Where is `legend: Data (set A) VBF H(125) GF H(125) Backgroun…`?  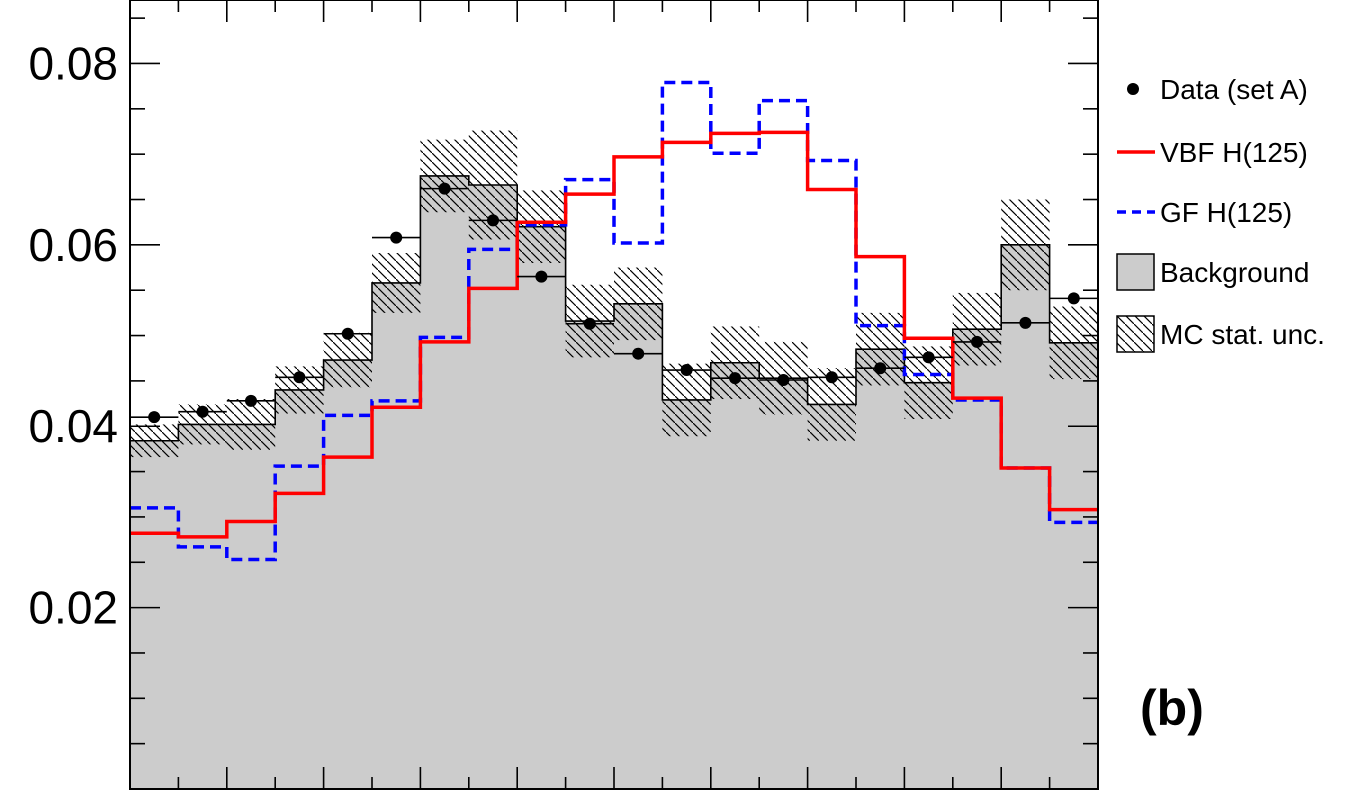 legend: Data (set A) VBF H(125) GF H(125) Backgroun… is located at coordinates (1220, 213).